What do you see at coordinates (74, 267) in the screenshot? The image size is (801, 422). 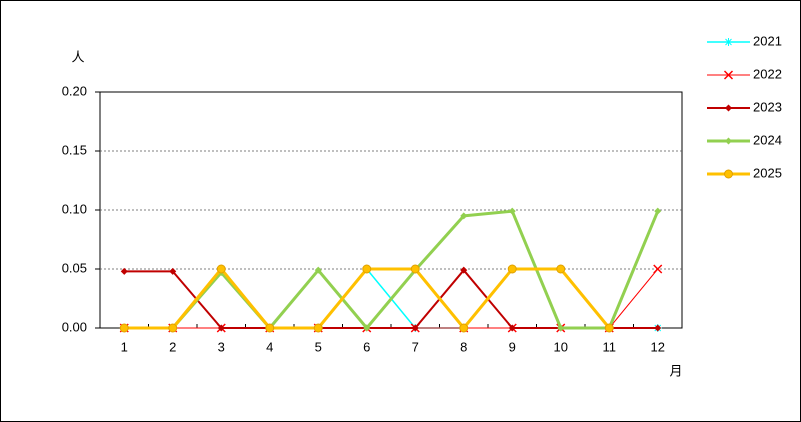 I see `y-tick-label: 0.05` at bounding box center [74, 267].